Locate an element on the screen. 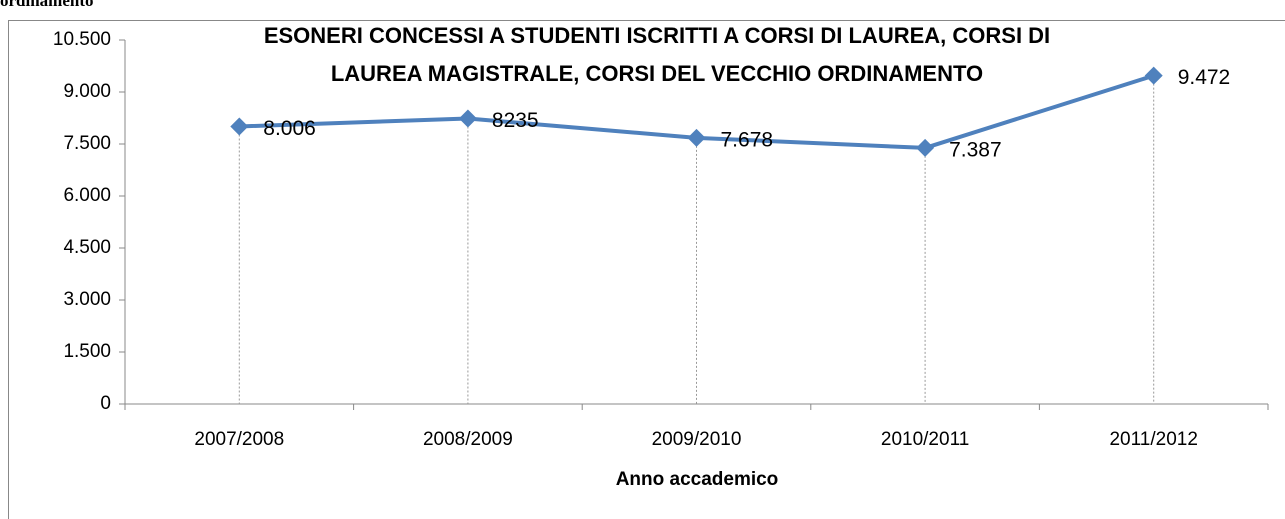 The width and height of the screenshot is (1285, 519). header-text: ordinamento is located at coordinates (47, 5).